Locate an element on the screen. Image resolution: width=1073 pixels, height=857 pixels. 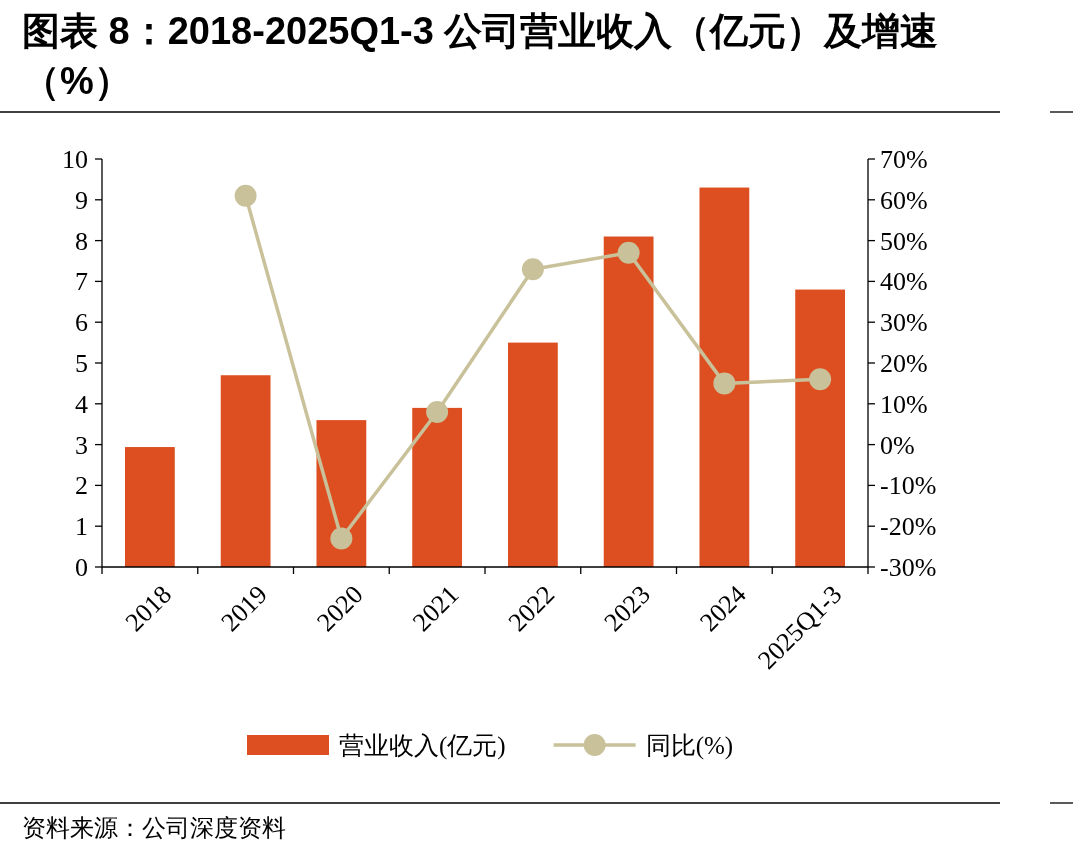
y2-tick-label: 70% is located at coordinates (904, 159).